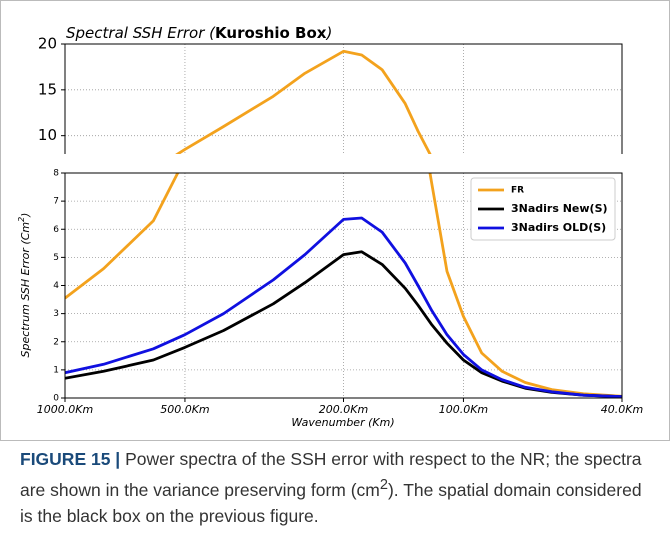 Image resolution: width=670 pixels, height=550 pixels. What do you see at coordinates (343, 409) in the screenshot?
I see `x-tick-label: 200.0Km` at bounding box center [343, 409].